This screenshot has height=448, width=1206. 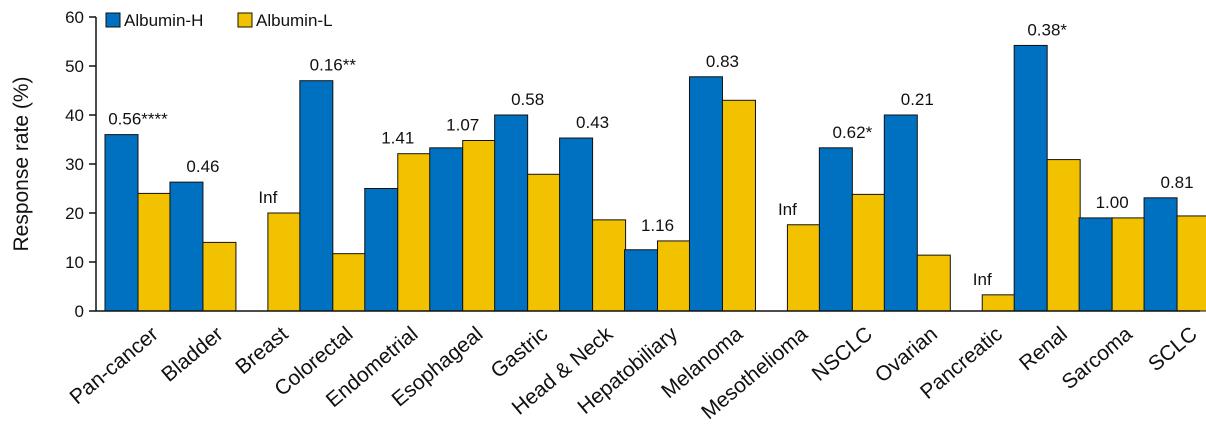 I want to click on bar-annotation: 0.83, so click(x=722, y=61).